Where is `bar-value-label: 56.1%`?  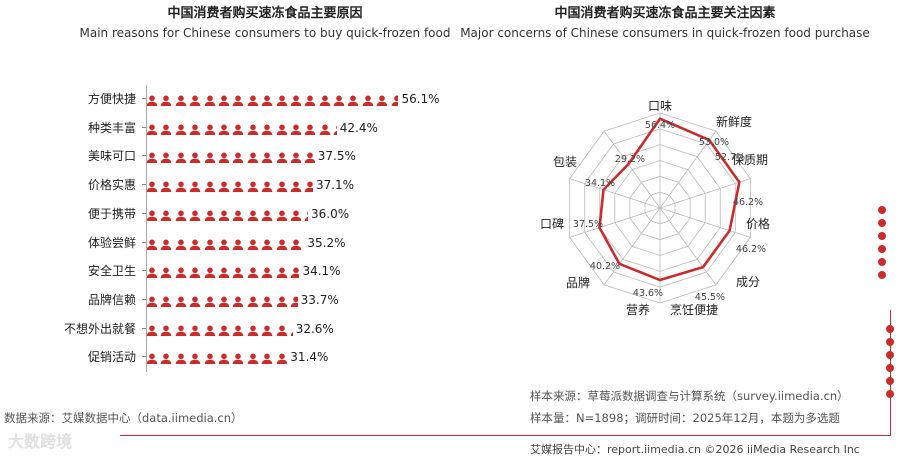
bar-value-label: 56.1% is located at coordinates (420, 99).